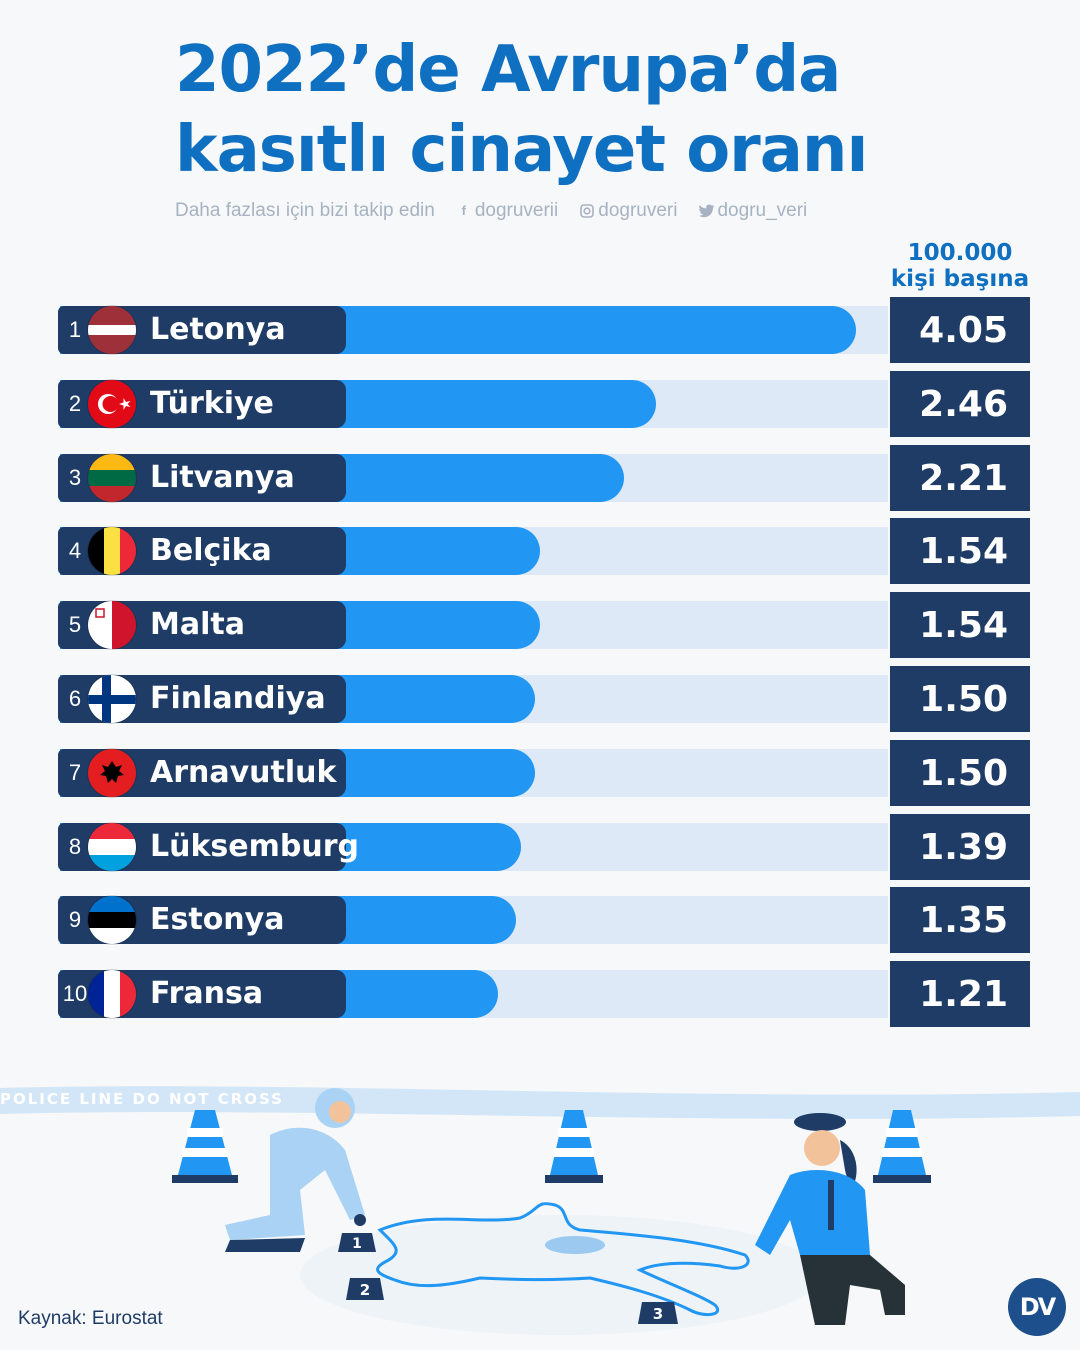  I want to click on evidence-marker-2: 2, so click(365, 1289).